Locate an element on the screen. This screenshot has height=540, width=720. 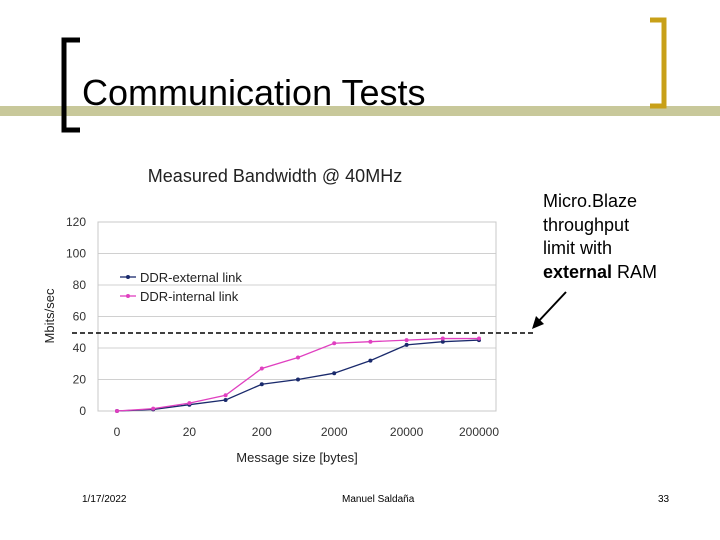
annotation-line-4: external RAM is located at coordinates (628, 273).